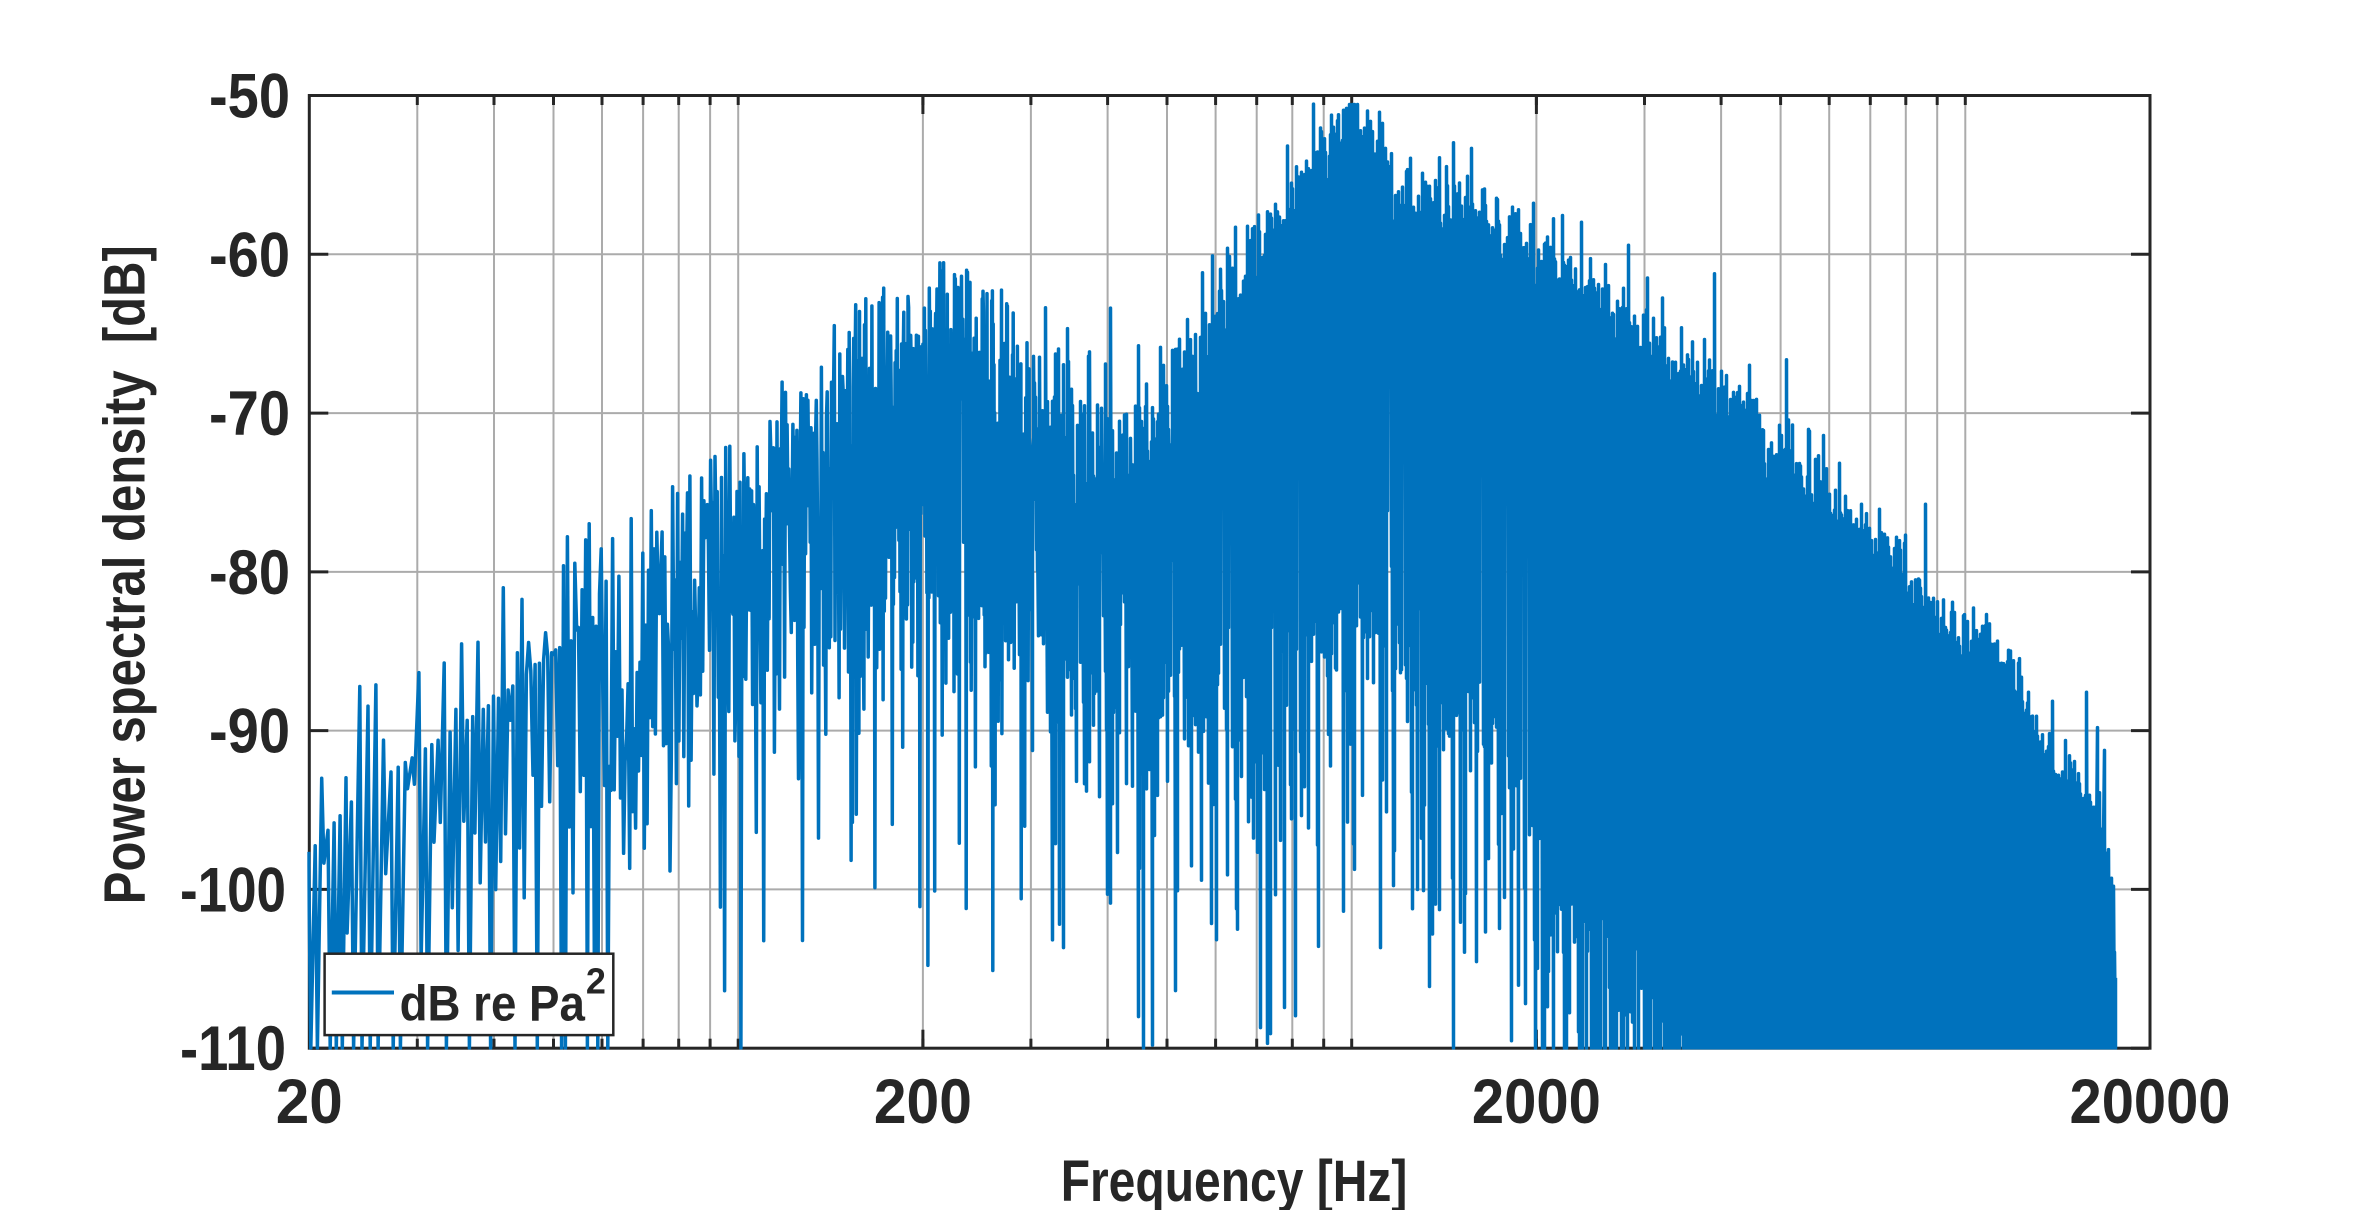 The height and width of the screenshot is (1210, 2377). I want to click on svg-text: -50, so click(249, 97).